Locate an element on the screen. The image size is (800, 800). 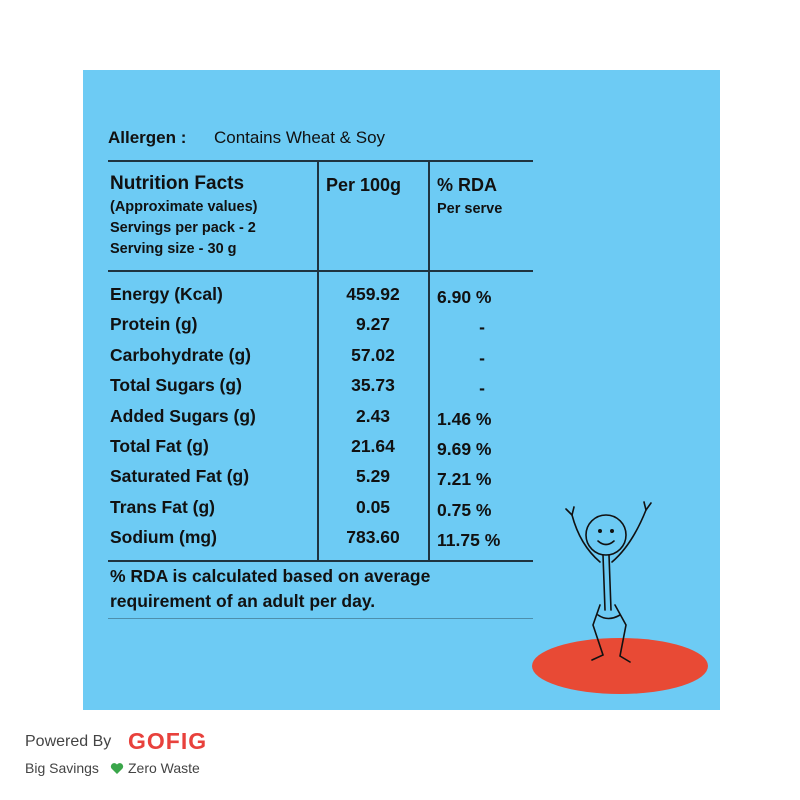
nutrient-name: Total Sugars (g) is located at coordinates (176, 385).